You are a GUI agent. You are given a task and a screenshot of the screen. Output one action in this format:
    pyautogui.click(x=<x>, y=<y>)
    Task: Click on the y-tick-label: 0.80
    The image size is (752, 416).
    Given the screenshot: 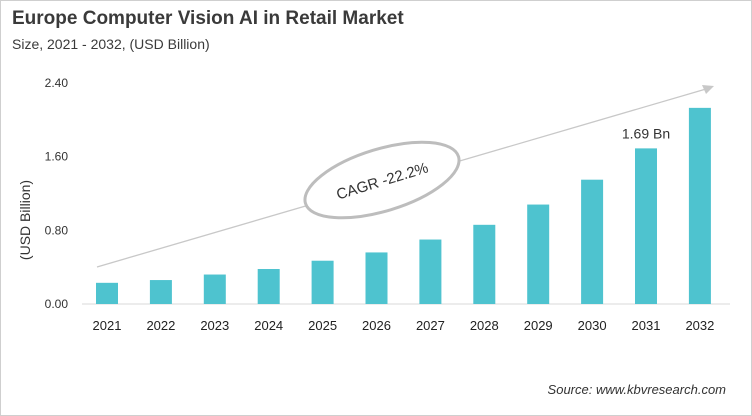 What is the action you would take?
    pyautogui.click(x=57, y=230)
    